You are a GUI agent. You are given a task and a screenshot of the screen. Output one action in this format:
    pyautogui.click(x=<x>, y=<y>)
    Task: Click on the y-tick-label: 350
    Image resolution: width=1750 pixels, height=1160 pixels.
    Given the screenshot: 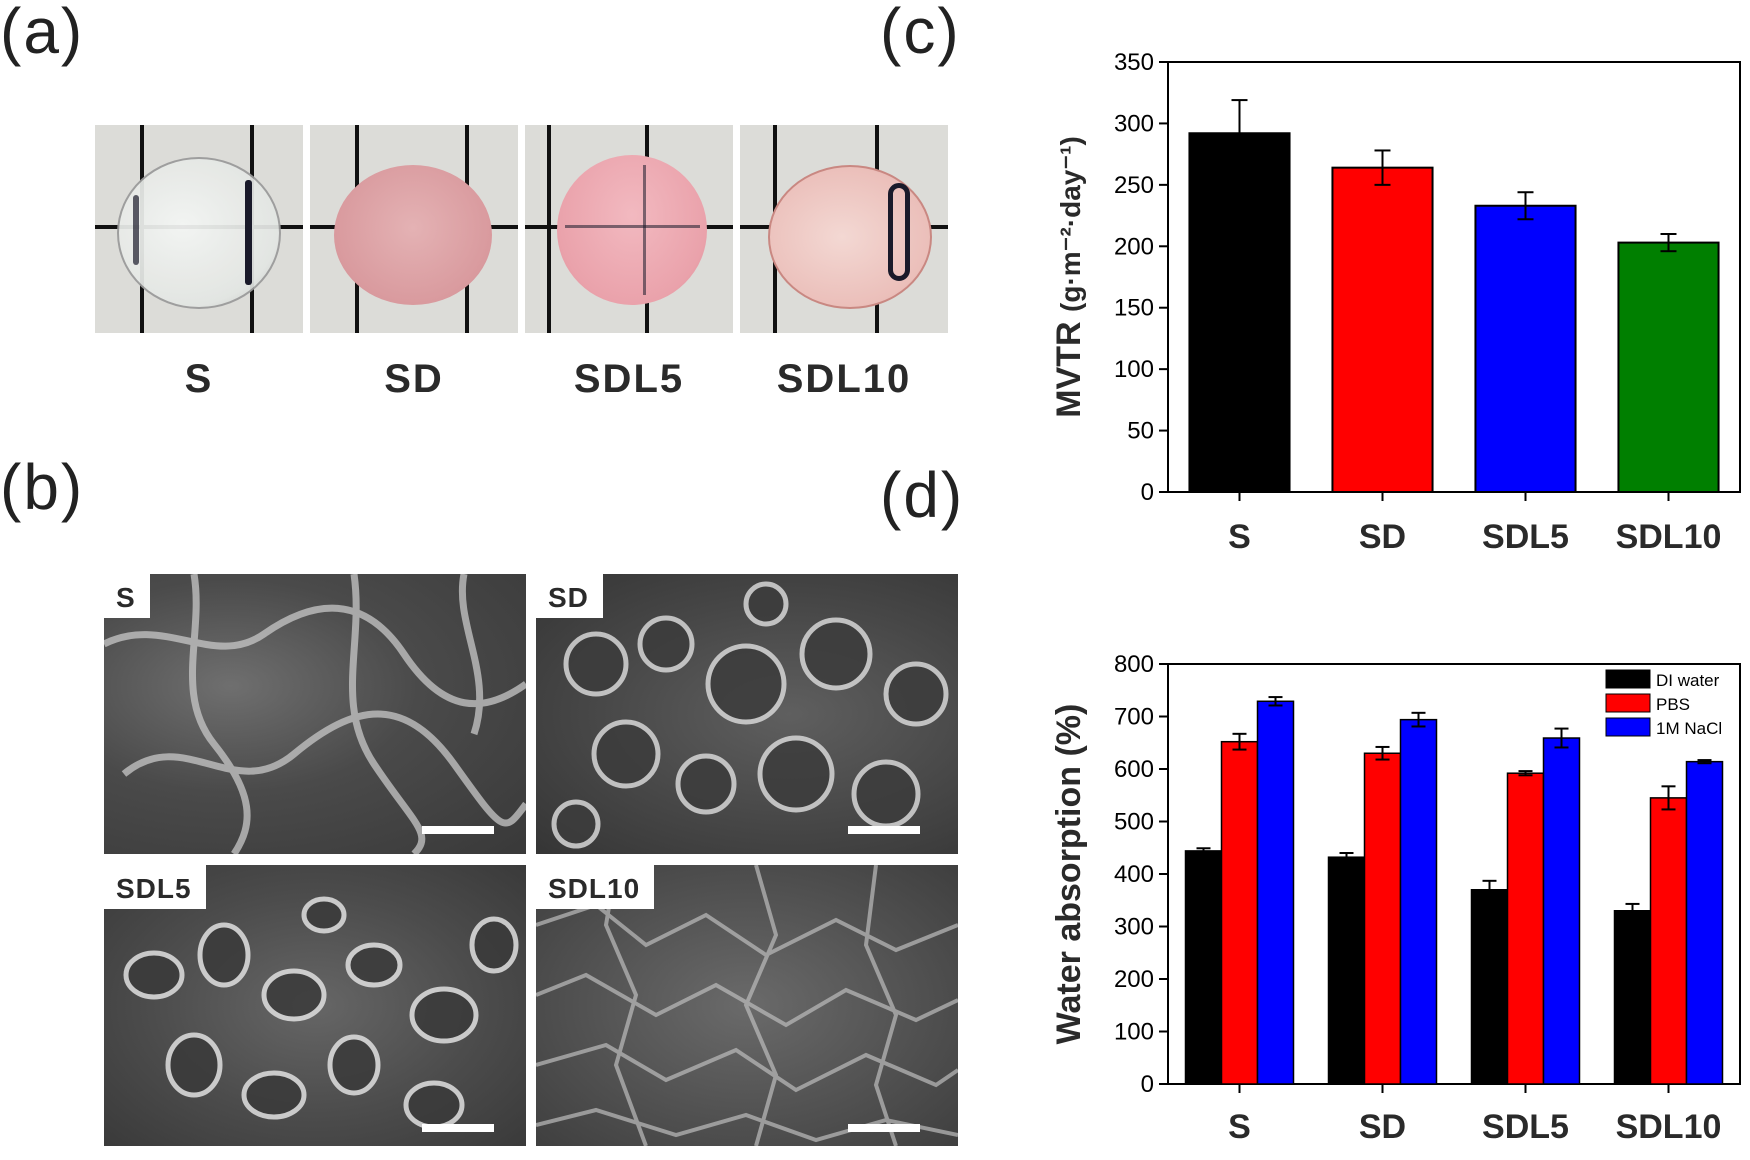 What is the action you would take?
    pyautogui.click(x=1134, y=62)
    